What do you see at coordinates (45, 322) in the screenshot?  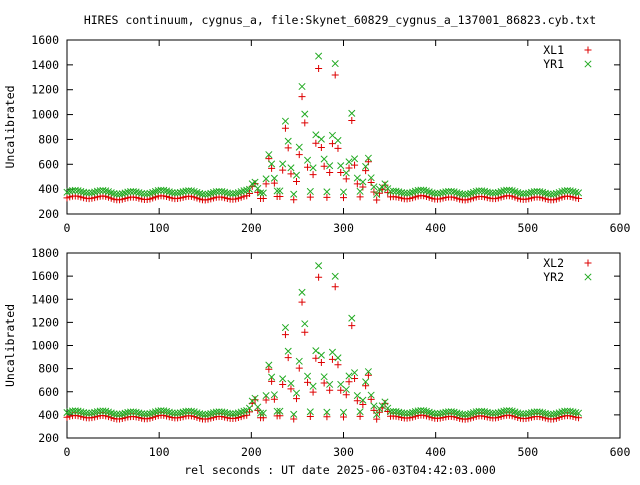 I see `y-tick-label: 1200` at bounding box center [45, 322].